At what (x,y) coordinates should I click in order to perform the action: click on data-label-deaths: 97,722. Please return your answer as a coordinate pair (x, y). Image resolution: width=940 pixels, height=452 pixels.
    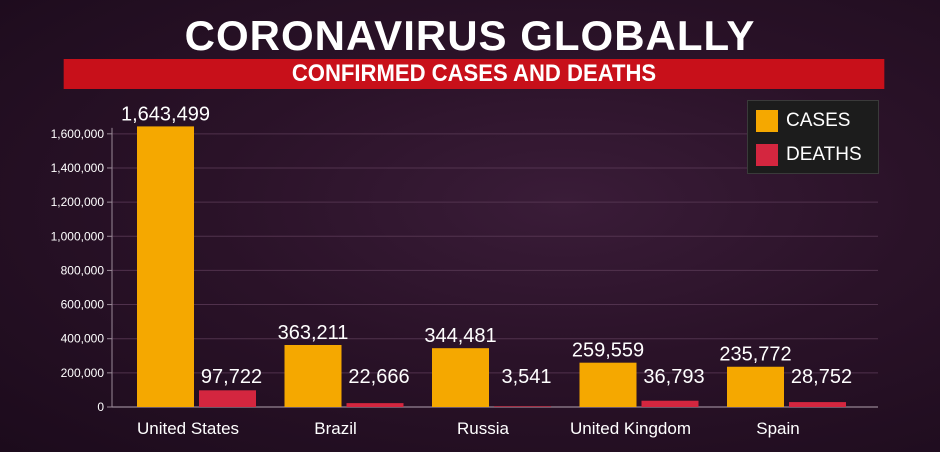
    Looking at the image, I should click on (231, 377).